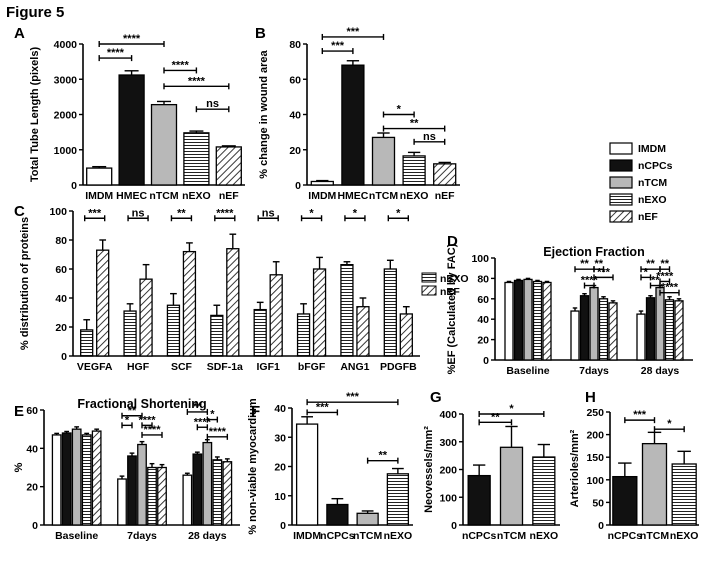  What do you see at coordinates (483, 320) in the screenshot?
I see `y-tick-label: 40` at bounding box center [483, 320].